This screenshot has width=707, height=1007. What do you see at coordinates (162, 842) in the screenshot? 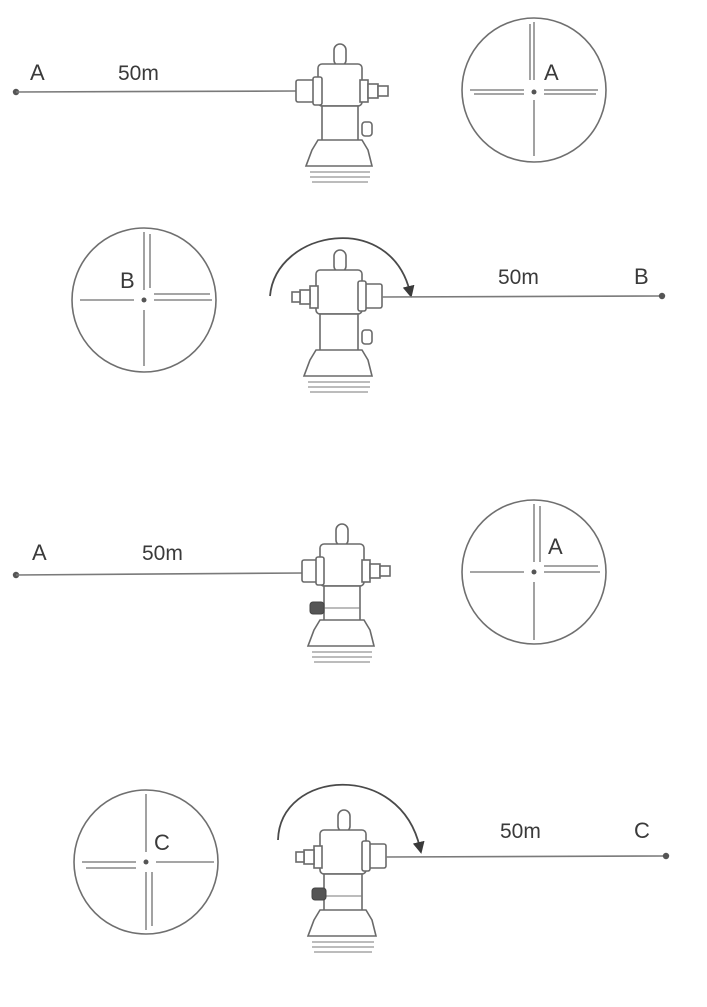
I see `reticle-label: C` at bounding box center [162, 842].